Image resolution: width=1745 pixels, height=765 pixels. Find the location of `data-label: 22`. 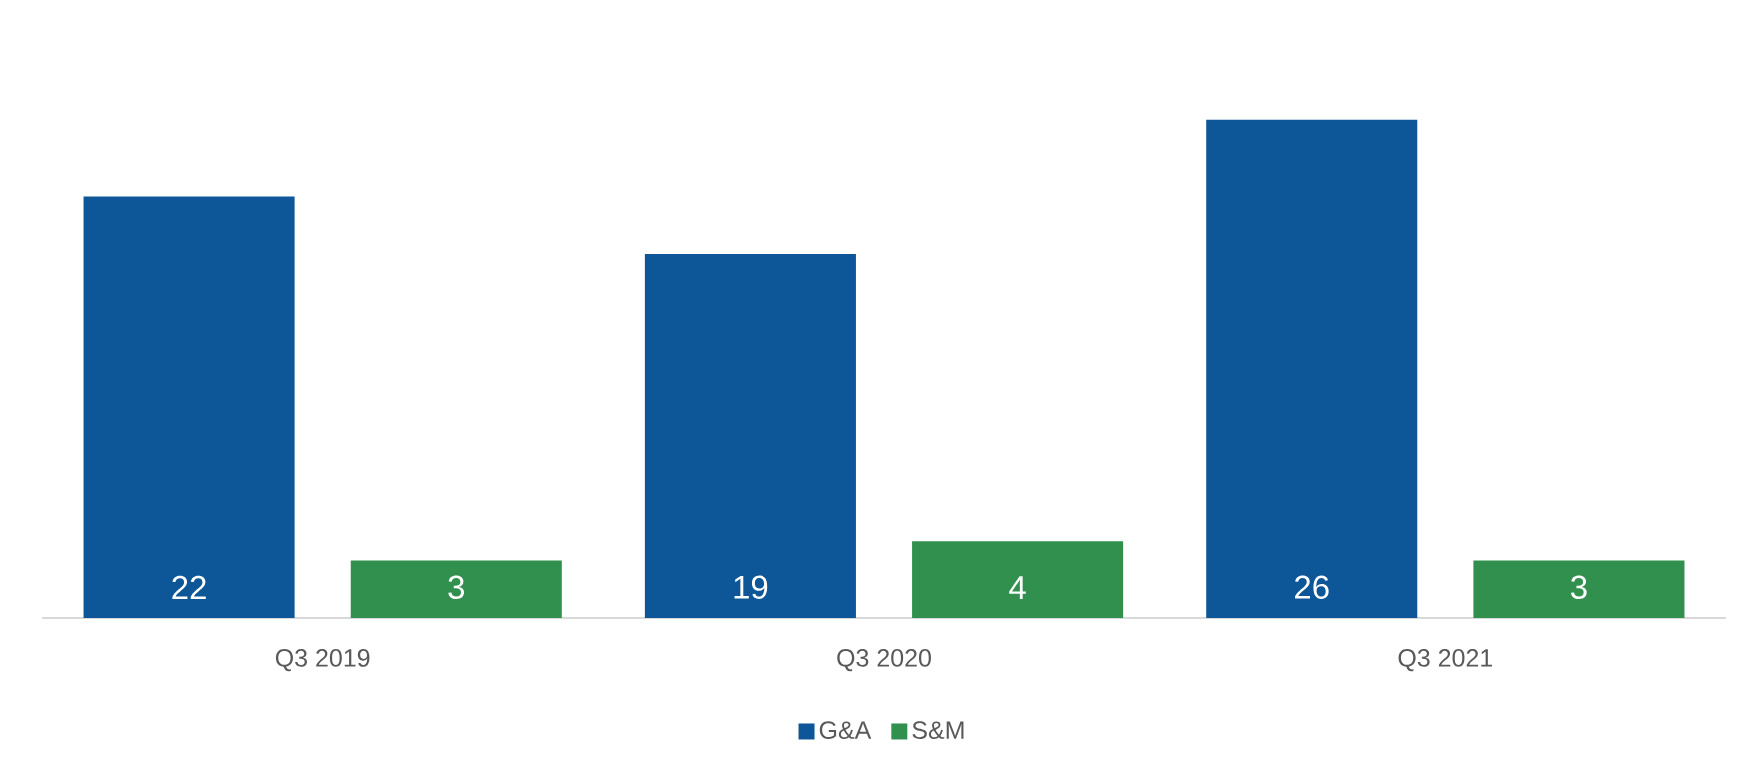

data-label: 22 is located at coordinates (189, 587).